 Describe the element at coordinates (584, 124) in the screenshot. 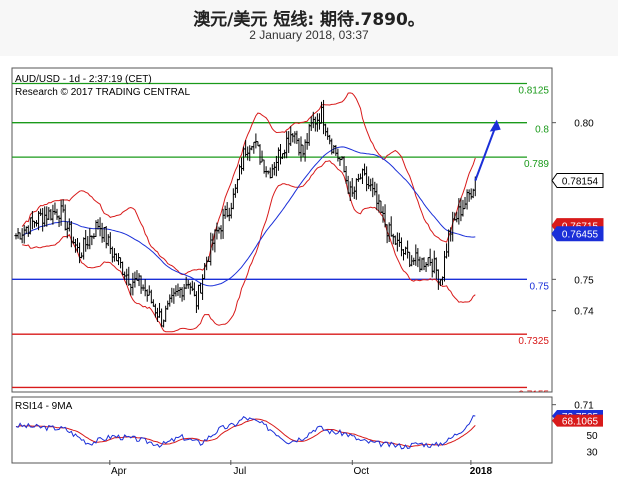

I see `price-axis-label-0: 0.80` at that location.